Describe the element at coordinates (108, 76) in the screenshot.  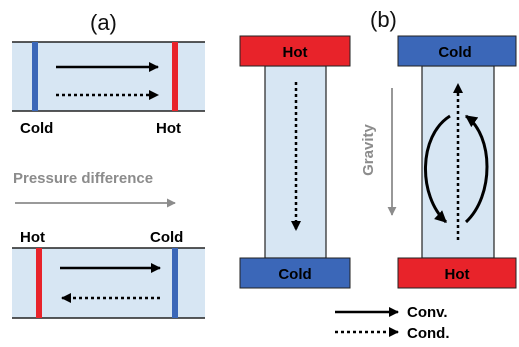
I see `panel-a-top-channel` at that location.